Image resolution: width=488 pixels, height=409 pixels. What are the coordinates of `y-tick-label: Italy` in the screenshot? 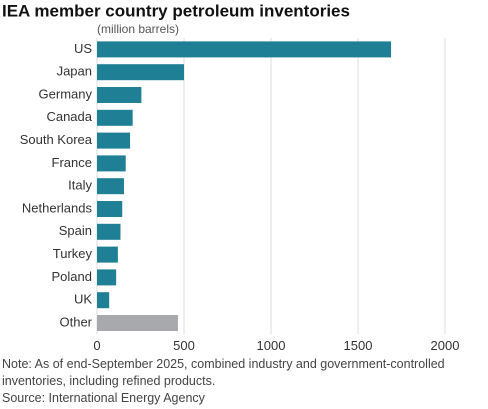 It's located at (80, 185).